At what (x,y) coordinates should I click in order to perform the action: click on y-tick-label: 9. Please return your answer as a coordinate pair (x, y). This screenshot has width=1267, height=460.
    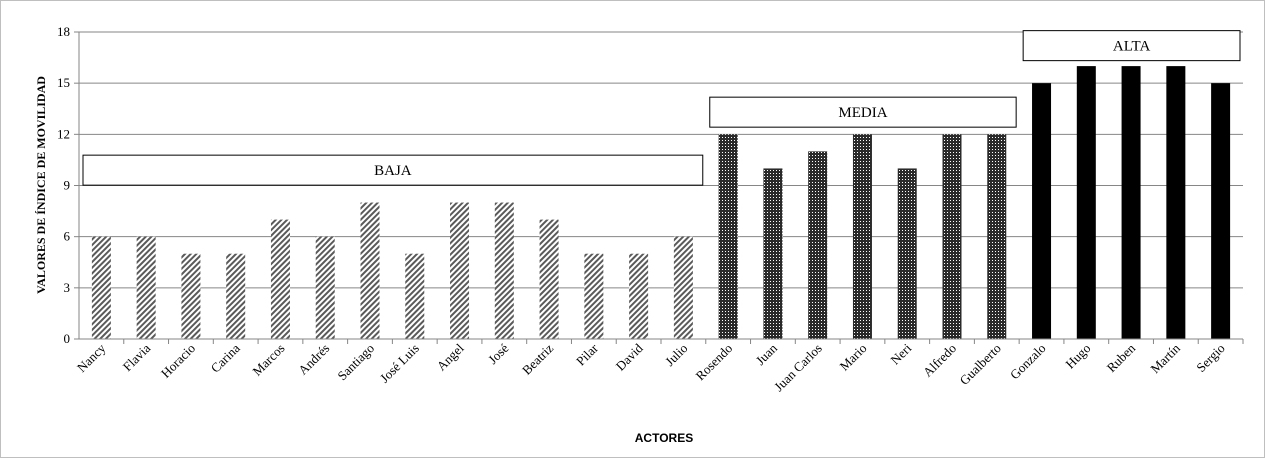
    Looking at the image, I should click on (67, 185).